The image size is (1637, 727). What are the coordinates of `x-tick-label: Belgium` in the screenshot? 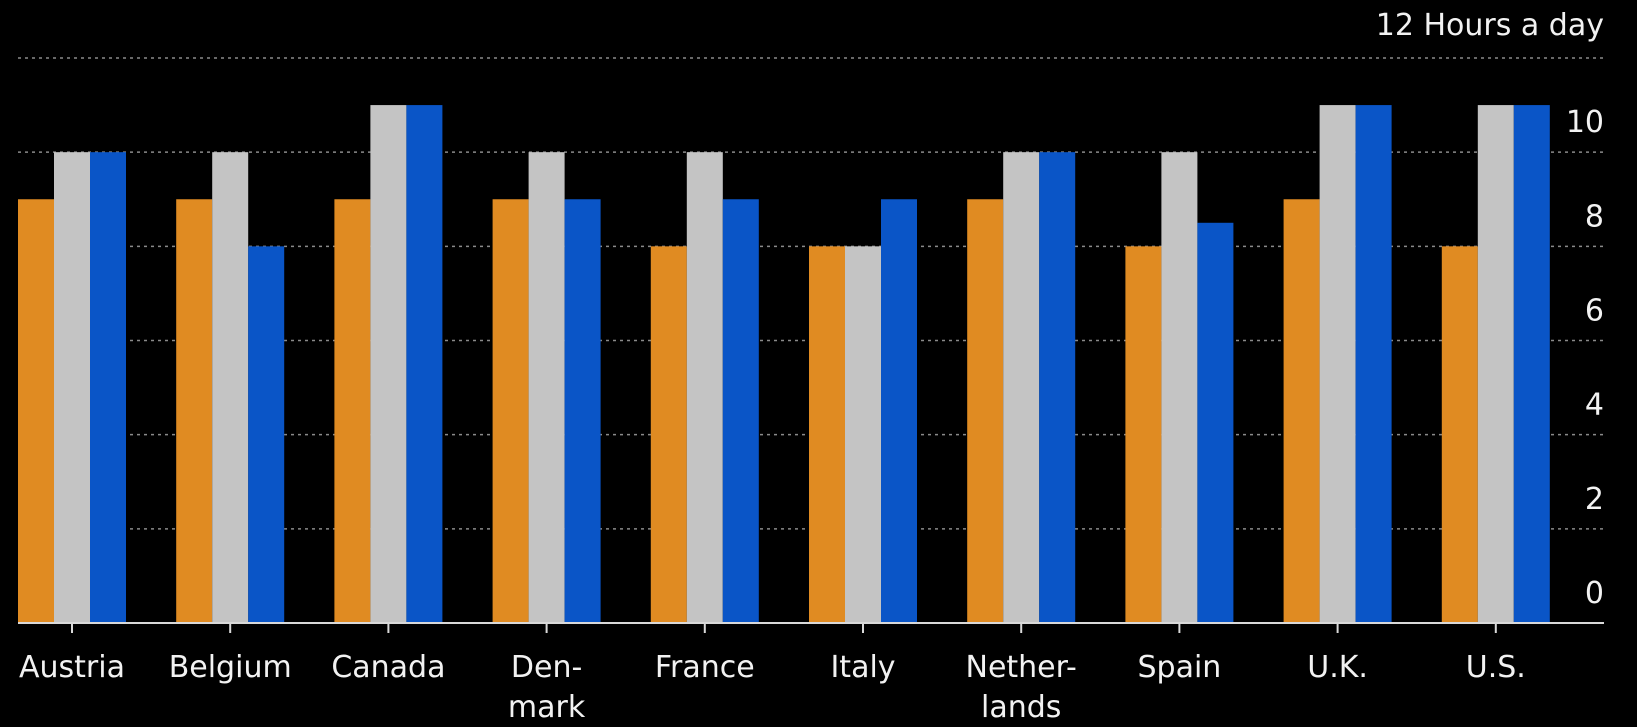 It's located at (230, 667).